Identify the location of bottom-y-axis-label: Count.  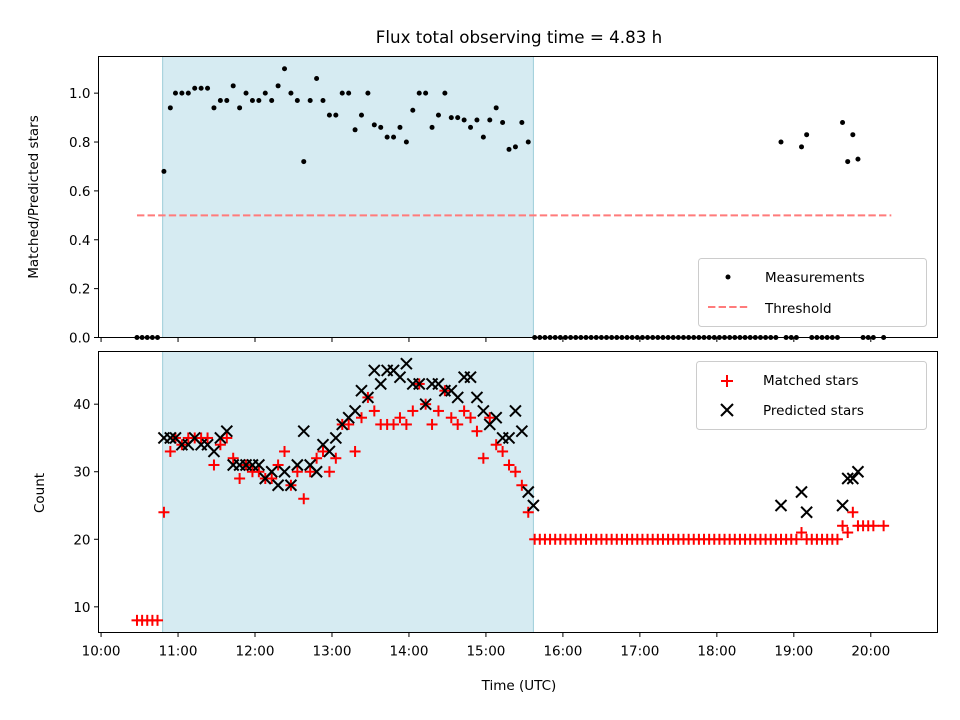
(40, 493).